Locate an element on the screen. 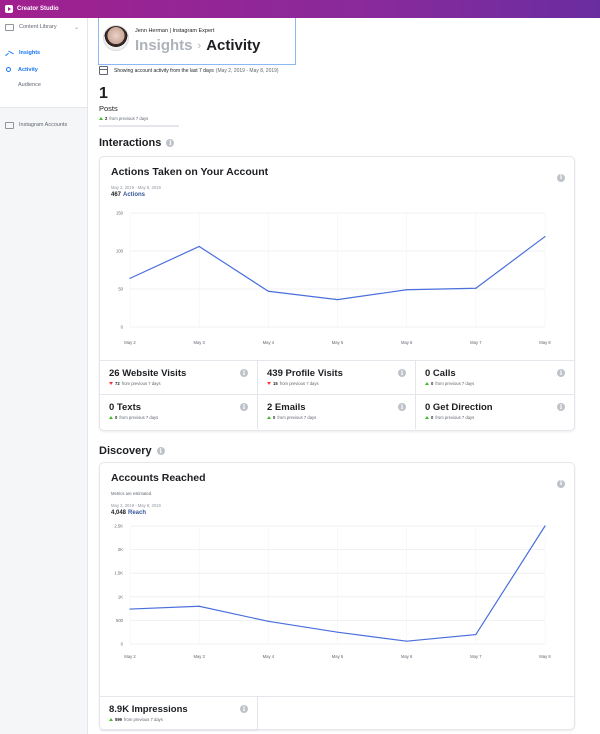 The height and width of the screenshot is (734, 600). instagram-accounts-icon is located at coordinates (9, 125).